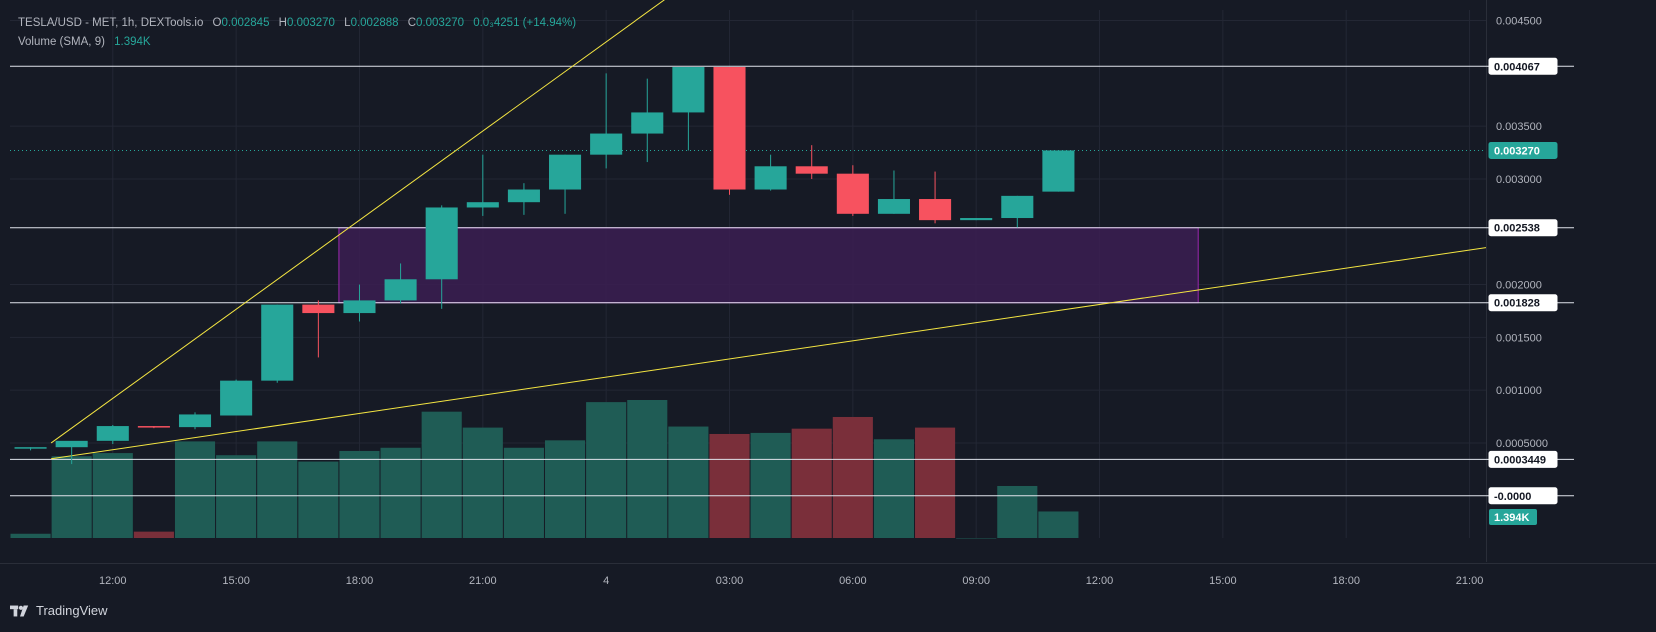 This screenshot has width=1656, height=632. What do you see at coordinates (297, 42) in the screenshot?
I see `legend-volume-row: Volume (SMA, 9) 1.394K` at bounding box center [297, 42].